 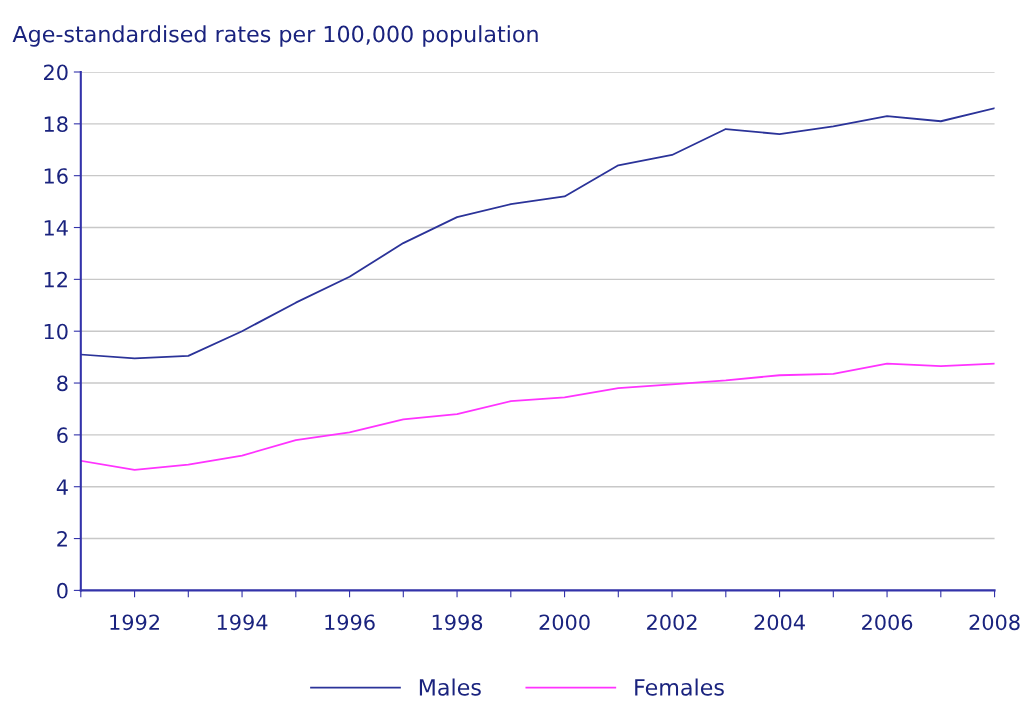 What do you see at coordinates (62, 487) in the screenshot?
I see `y-tick-label: 4` at bounding box center [62, 487].